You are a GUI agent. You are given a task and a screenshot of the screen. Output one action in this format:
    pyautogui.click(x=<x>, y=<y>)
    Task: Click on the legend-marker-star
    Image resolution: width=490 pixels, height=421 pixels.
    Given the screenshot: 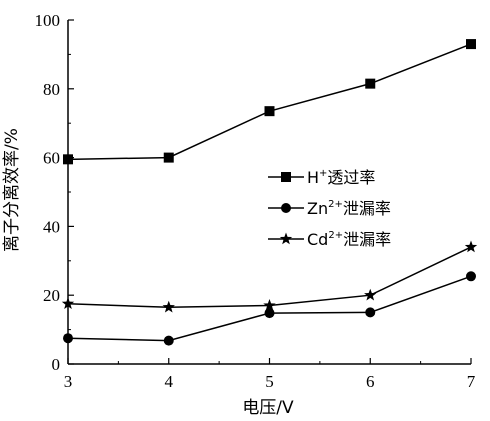 What is the action you would take?
    pyautogui.click(x=286, y=238)
    